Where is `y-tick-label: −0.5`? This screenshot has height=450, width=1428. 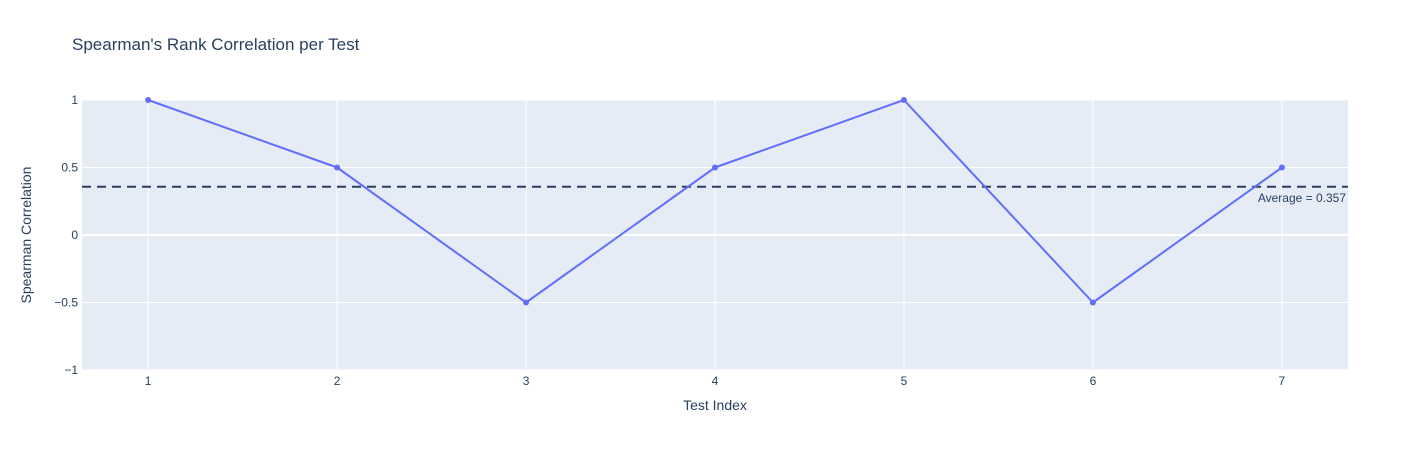
y-tick-label: −0.5 is located at coordinates (66, 303).